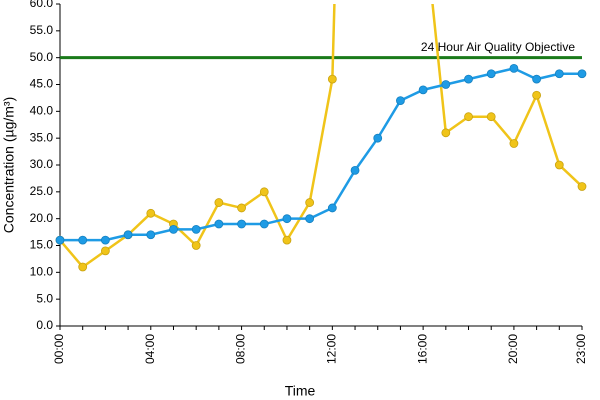 The height and width of the screenshot is (400, 600). Describe the element at coordinates (300, 391) in the screenshot. I see `x-axis-title: Time` at that location.